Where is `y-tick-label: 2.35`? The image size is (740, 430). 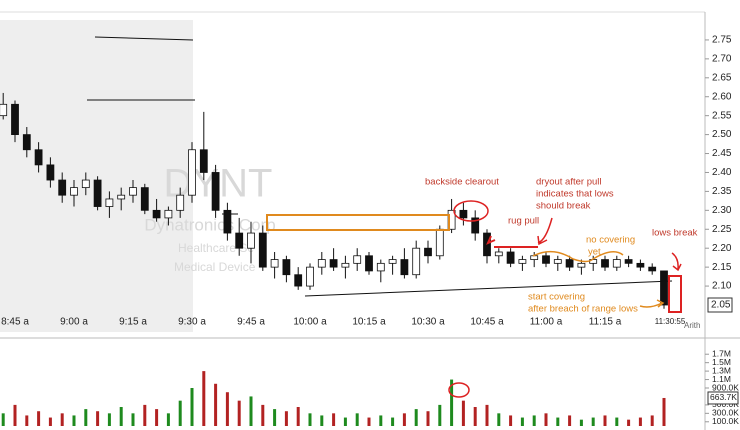
y-tick-label: 2.35 is located at coordinates (722, 191).